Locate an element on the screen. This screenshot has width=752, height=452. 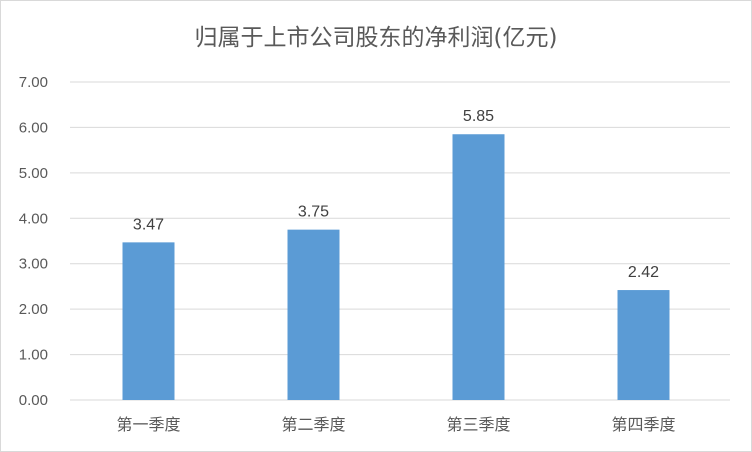
y-tick-label: 3.00 is located at coordinates (33, 264).